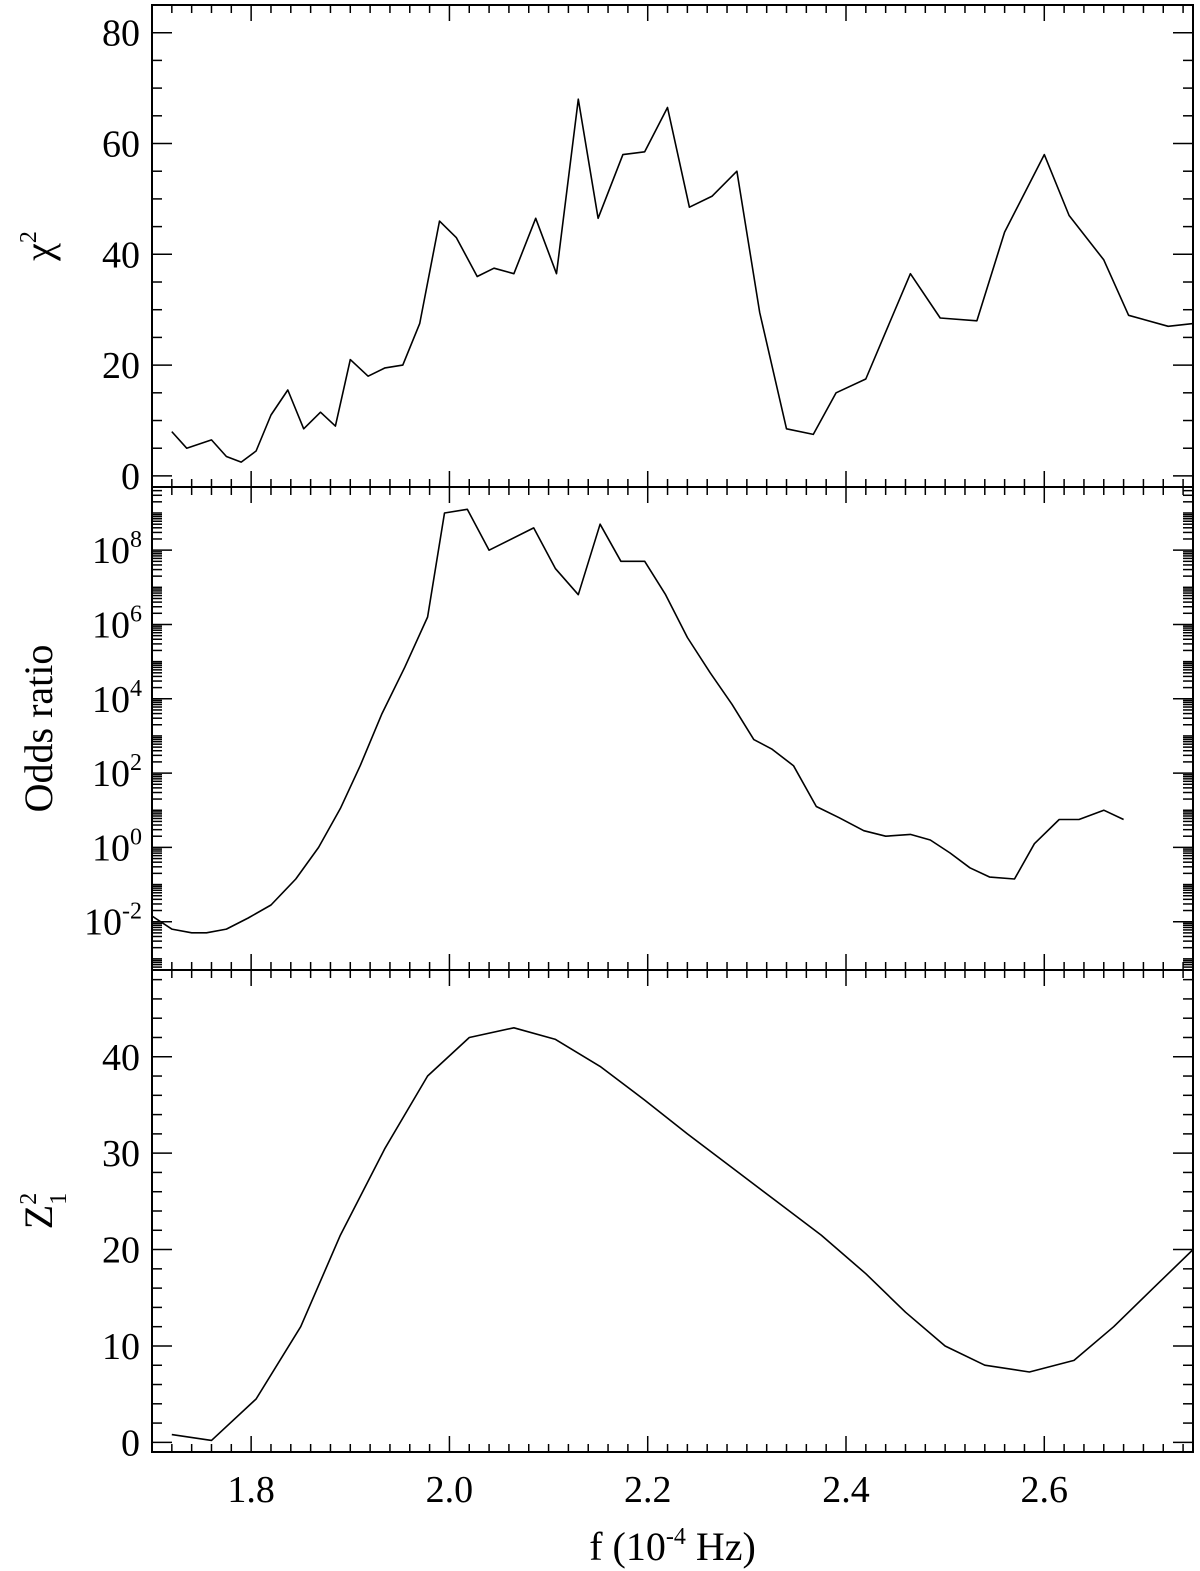 This screenshot has width=1200, height=1571. What do you see at coordinates (136, 837) in the screenshot?
I see `tick-exponent: 0` at bounding box center [136, 837].